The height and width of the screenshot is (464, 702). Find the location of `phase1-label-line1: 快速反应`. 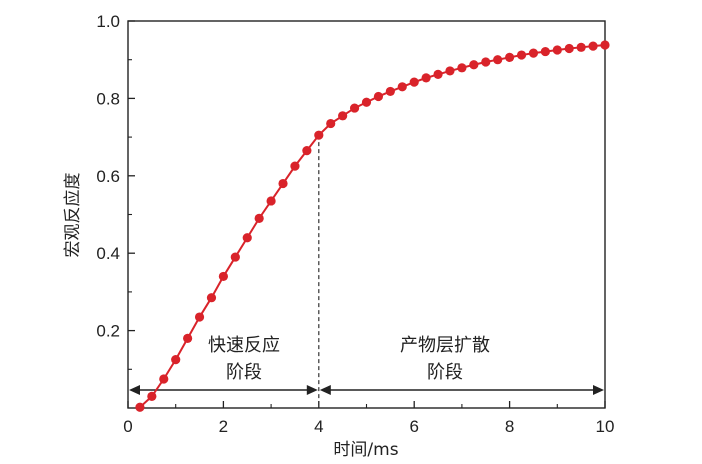

phase1-label-line1: 快速反应 is located at coordinates (244, 345).